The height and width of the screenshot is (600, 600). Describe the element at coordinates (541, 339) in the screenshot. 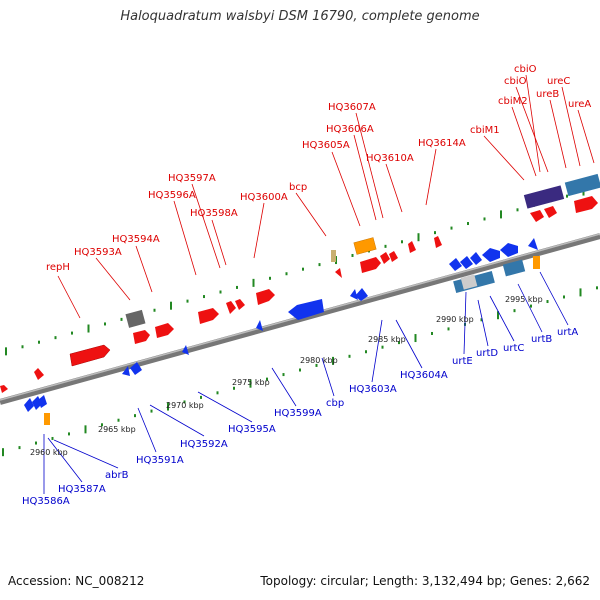

I see `gene-label: urtB` at that location.